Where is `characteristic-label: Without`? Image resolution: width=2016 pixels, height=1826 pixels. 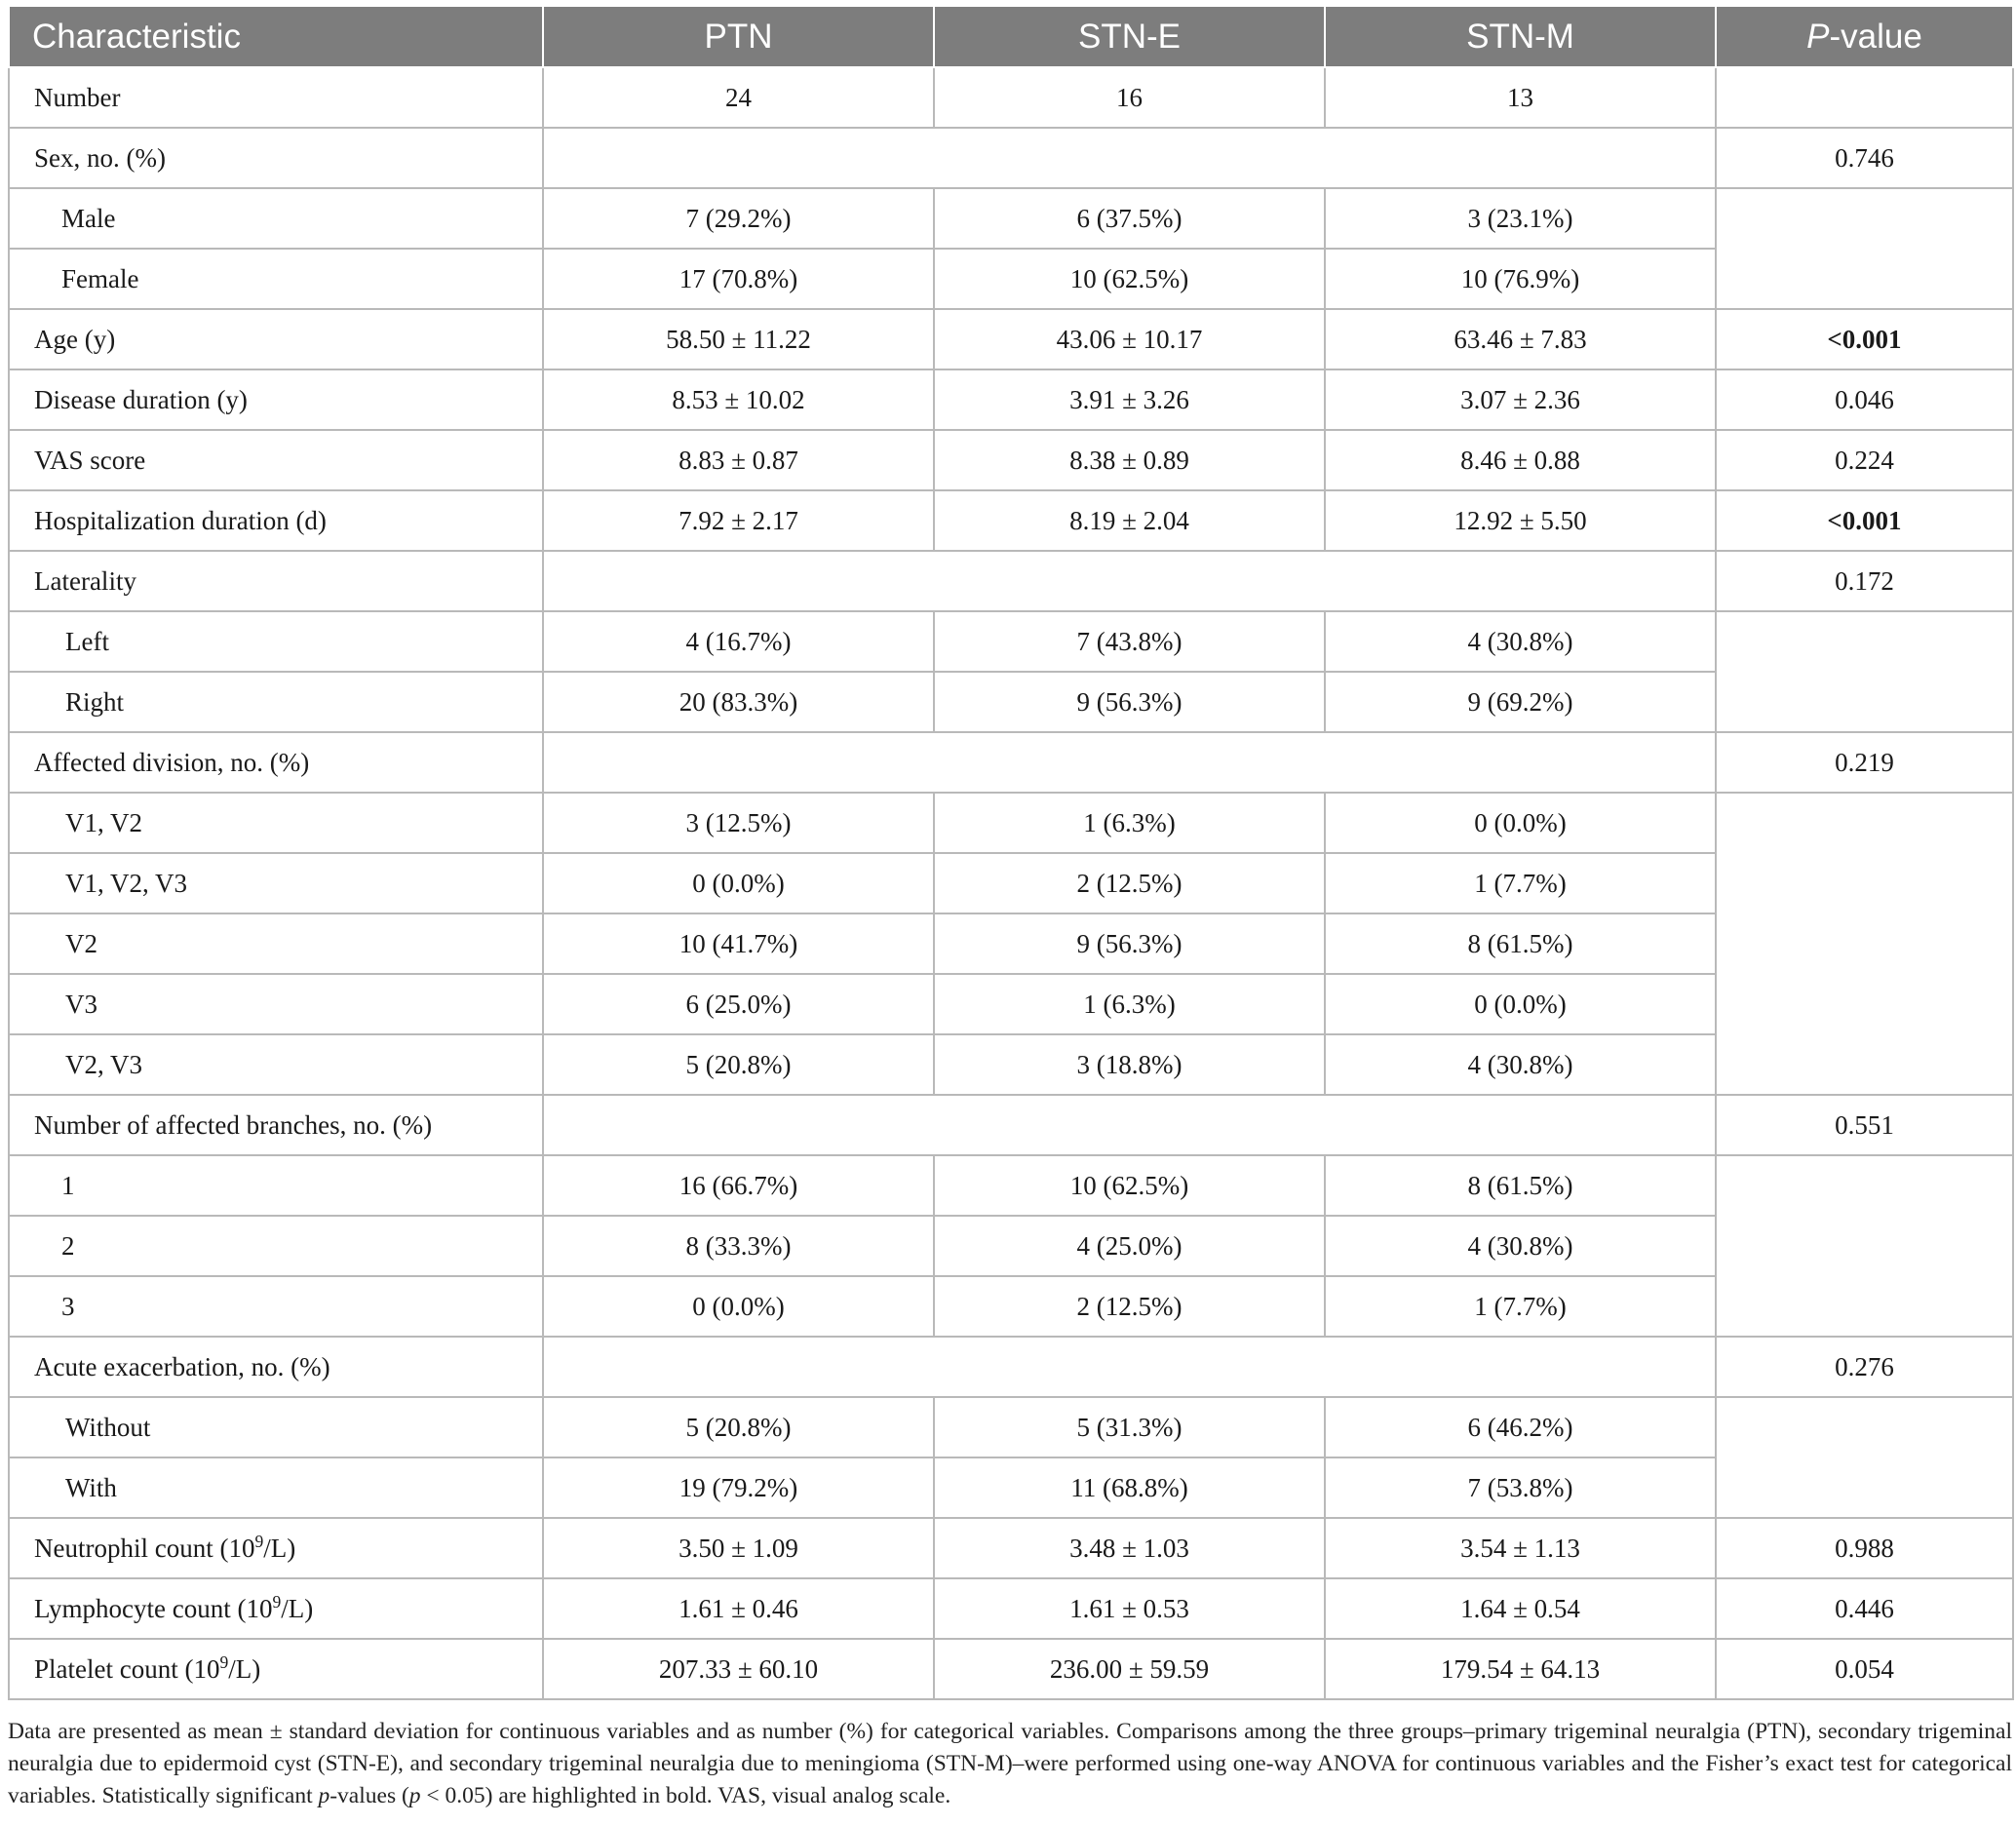 characteristic-label: Without is located at coordinates (108, 1427).